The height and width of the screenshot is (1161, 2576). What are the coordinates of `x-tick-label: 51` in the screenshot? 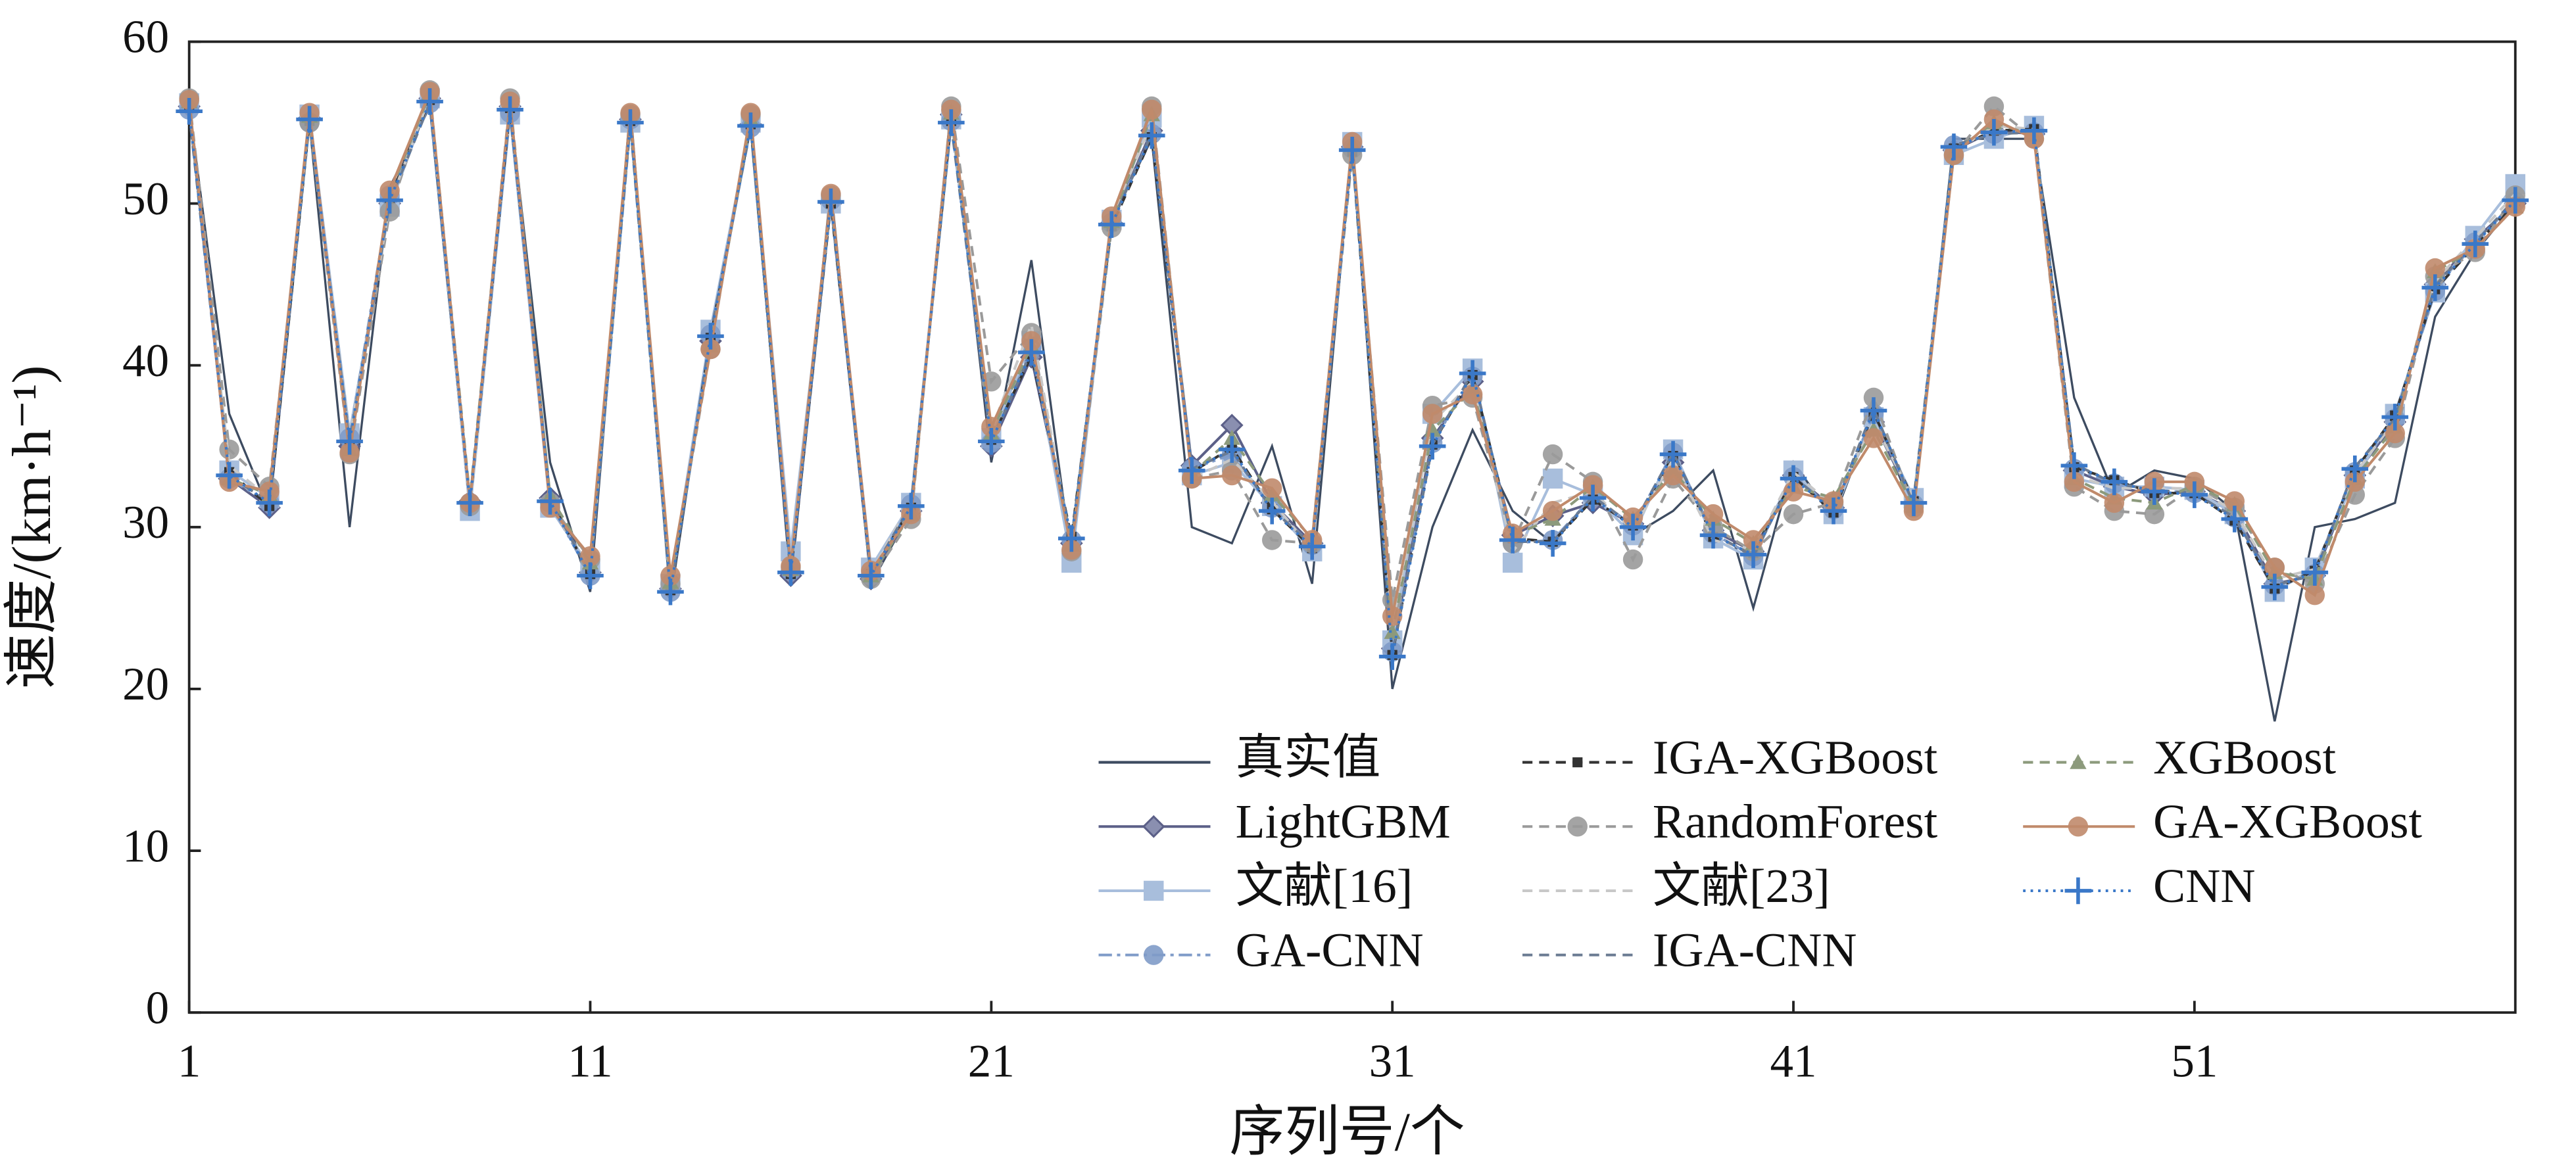 It's located at (2195, 1061).